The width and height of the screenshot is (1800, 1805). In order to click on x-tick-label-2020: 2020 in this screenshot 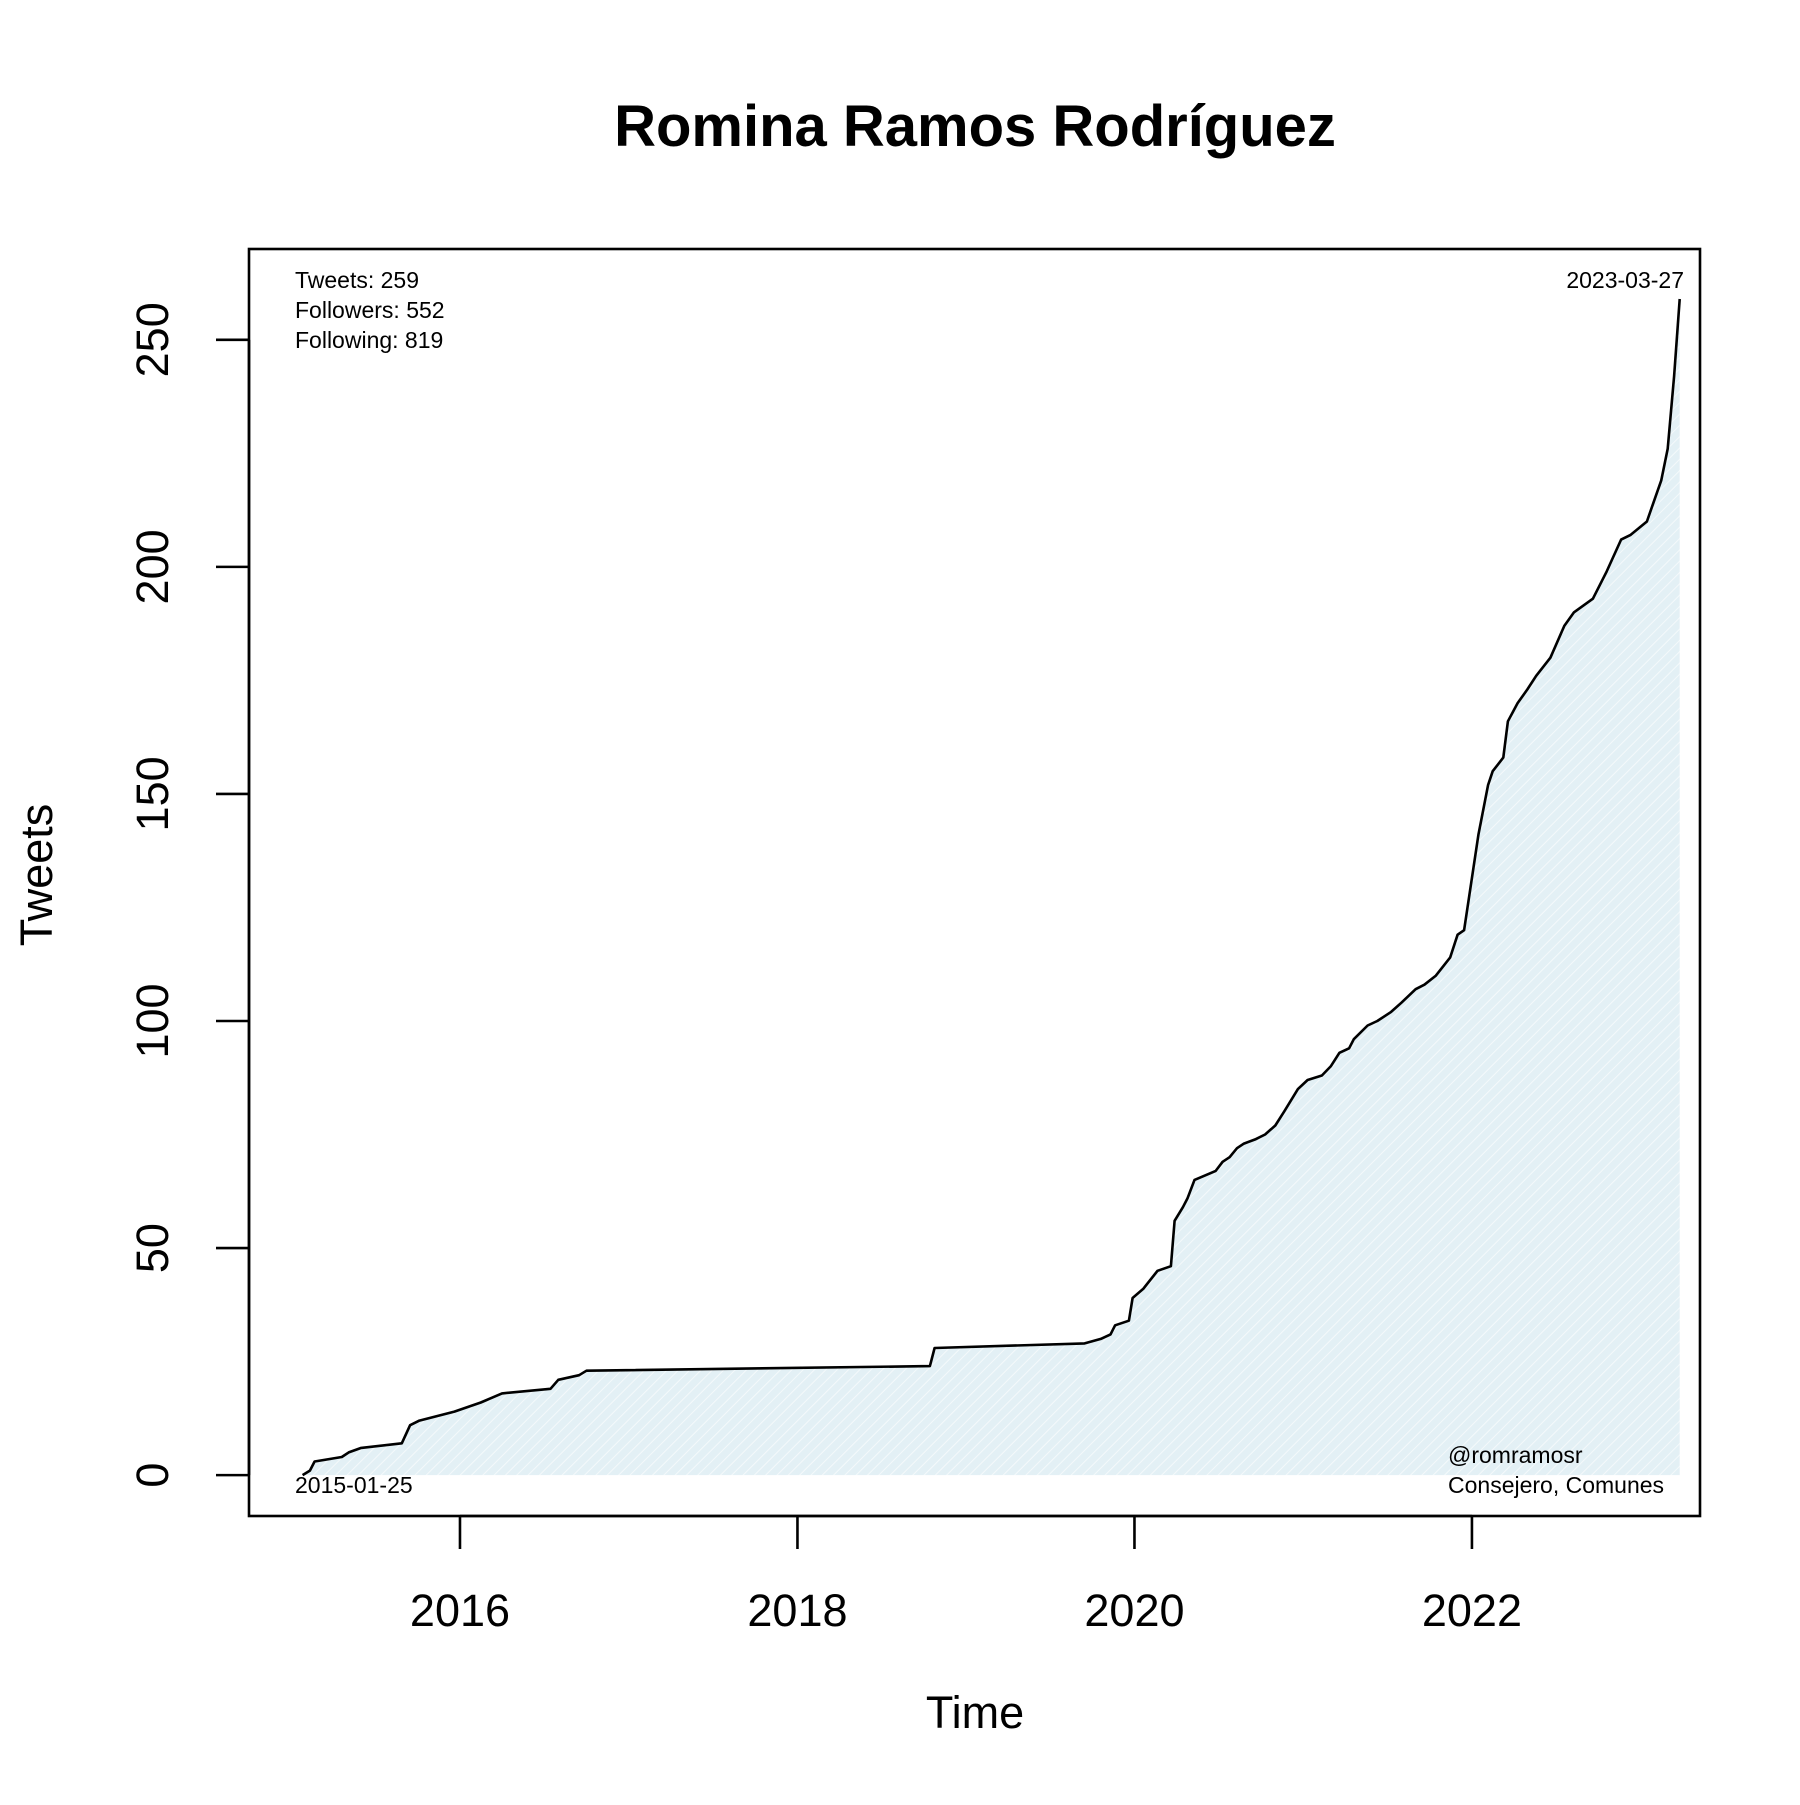, I will do `click(1134, 1610)`.